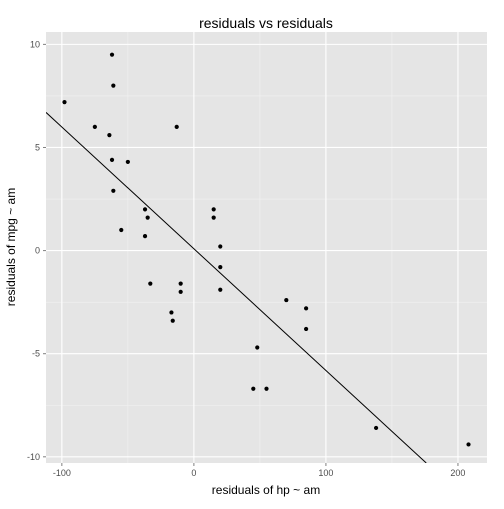 This screenshot has height=509, width=504. Describe the element at coordinates (457, 473) in the screenshot. I see `x-tick-label: 200` at that location.